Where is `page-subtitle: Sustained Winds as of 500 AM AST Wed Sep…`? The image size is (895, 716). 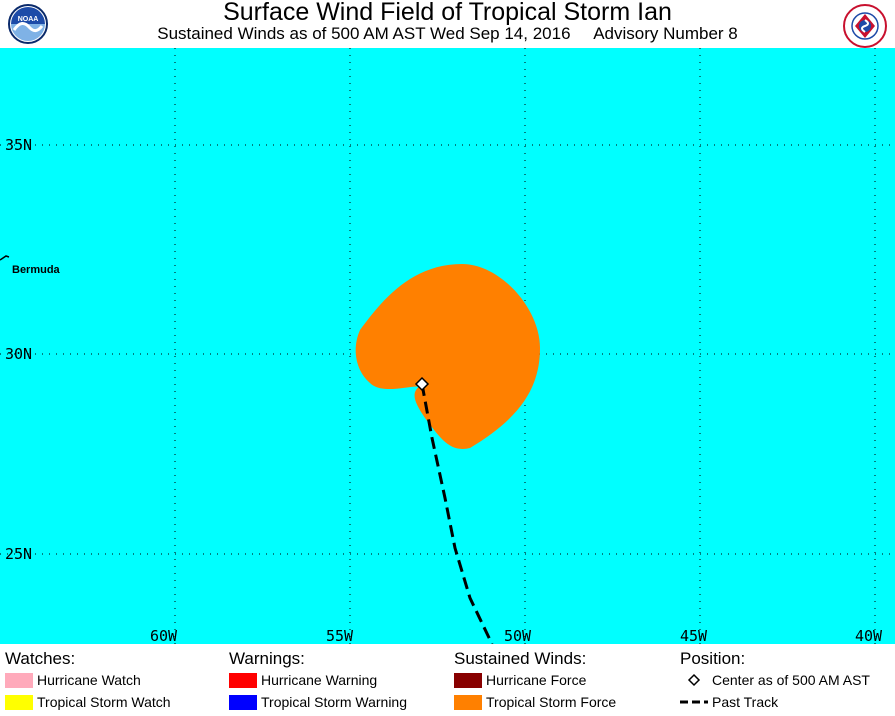 page-subtitle: Sustained Winds as of 500 AM AST Wed Sep… is located at coordinates (447, 33).